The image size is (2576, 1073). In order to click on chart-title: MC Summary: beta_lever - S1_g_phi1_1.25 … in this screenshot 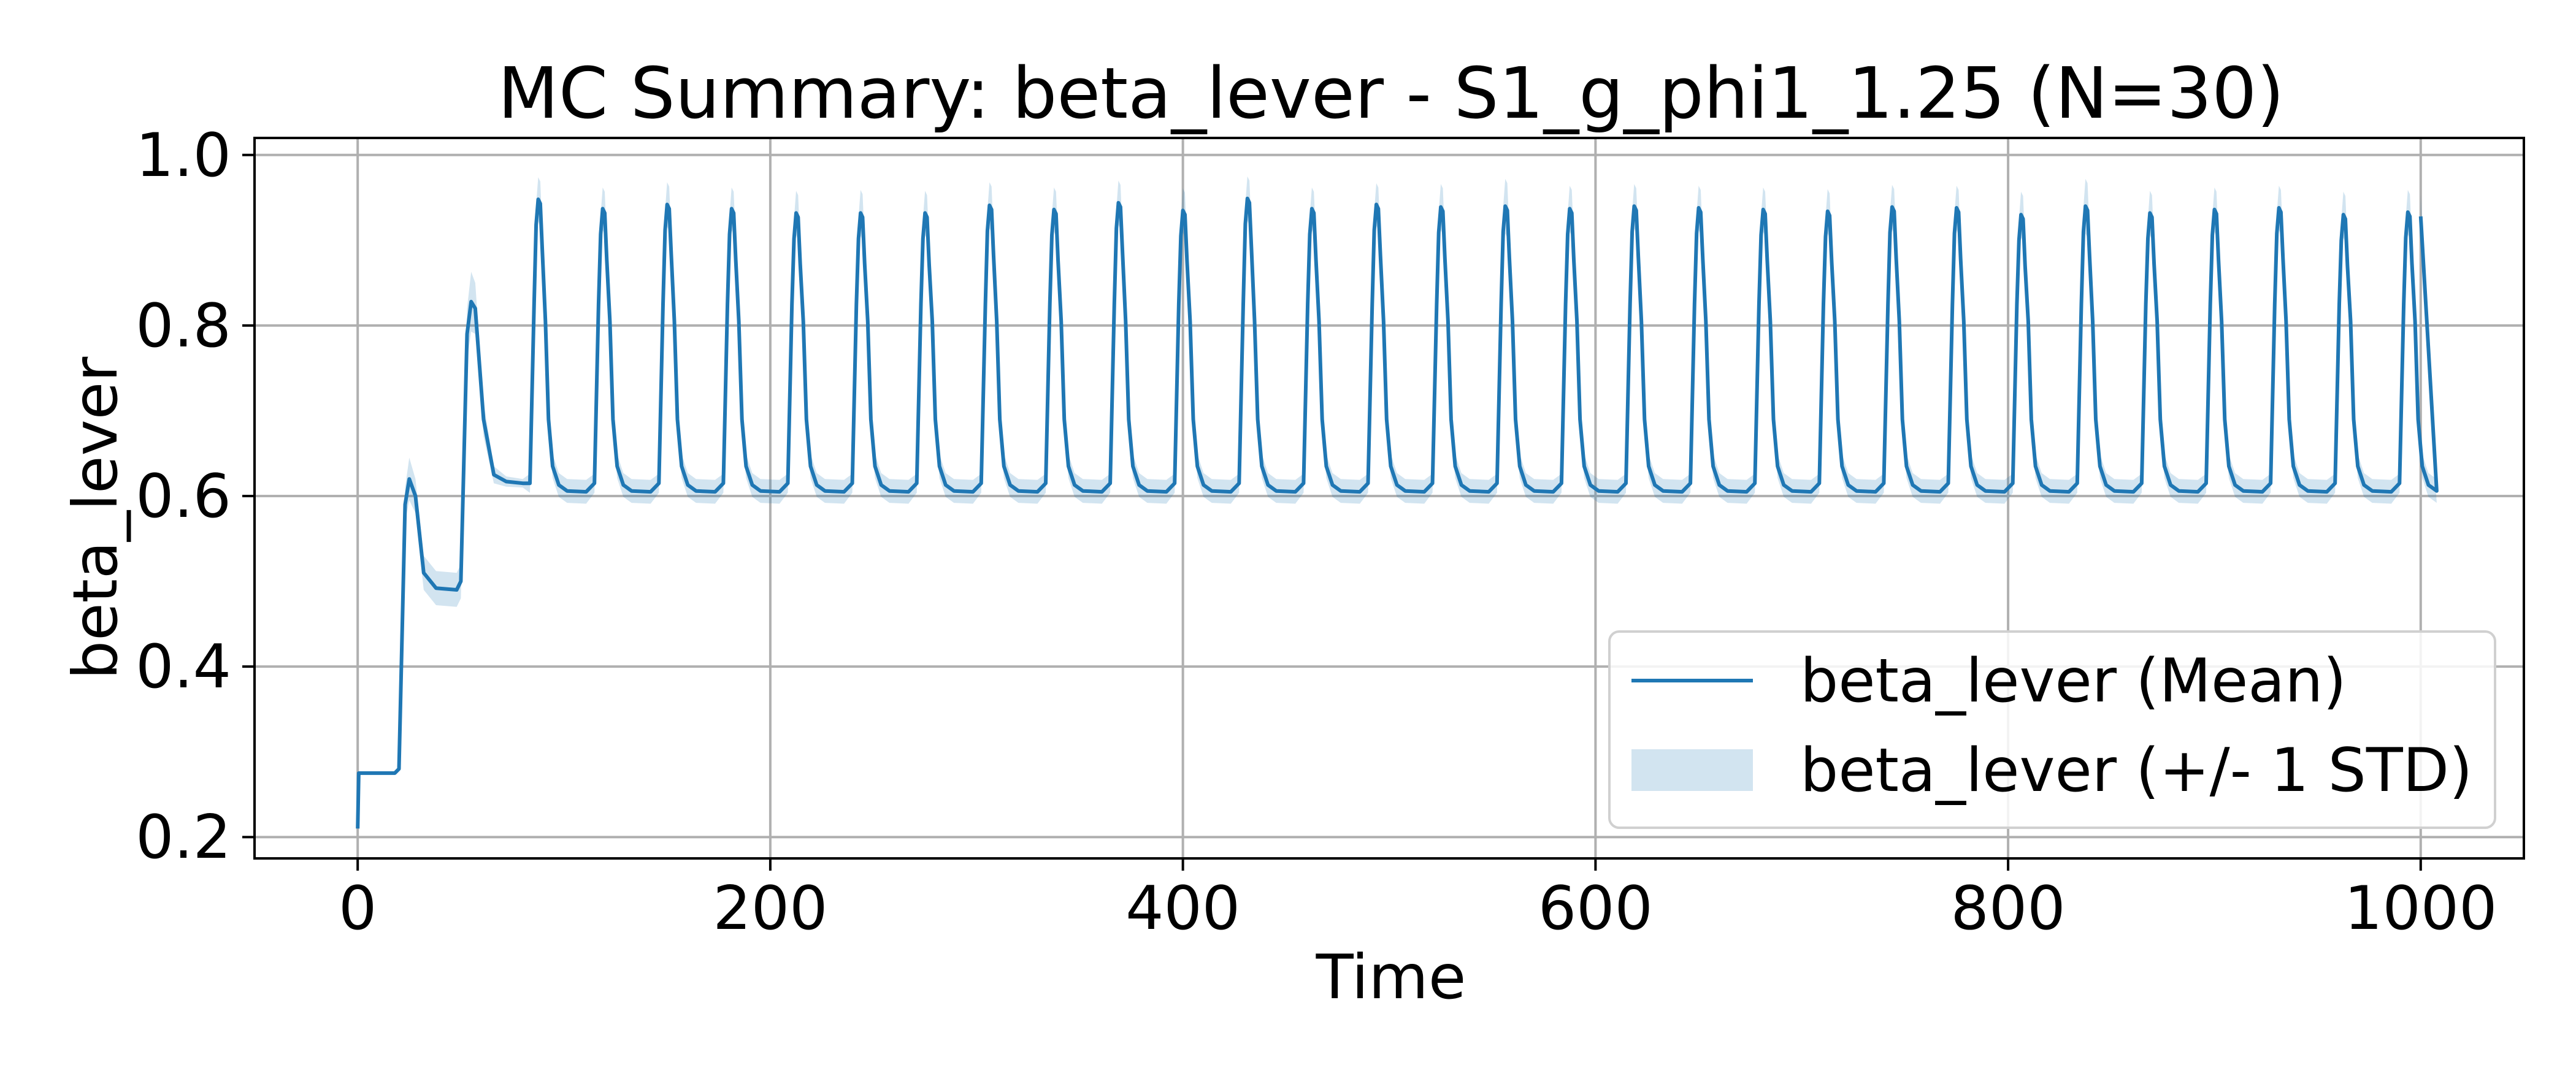, I will do `click(1391, 94)`.